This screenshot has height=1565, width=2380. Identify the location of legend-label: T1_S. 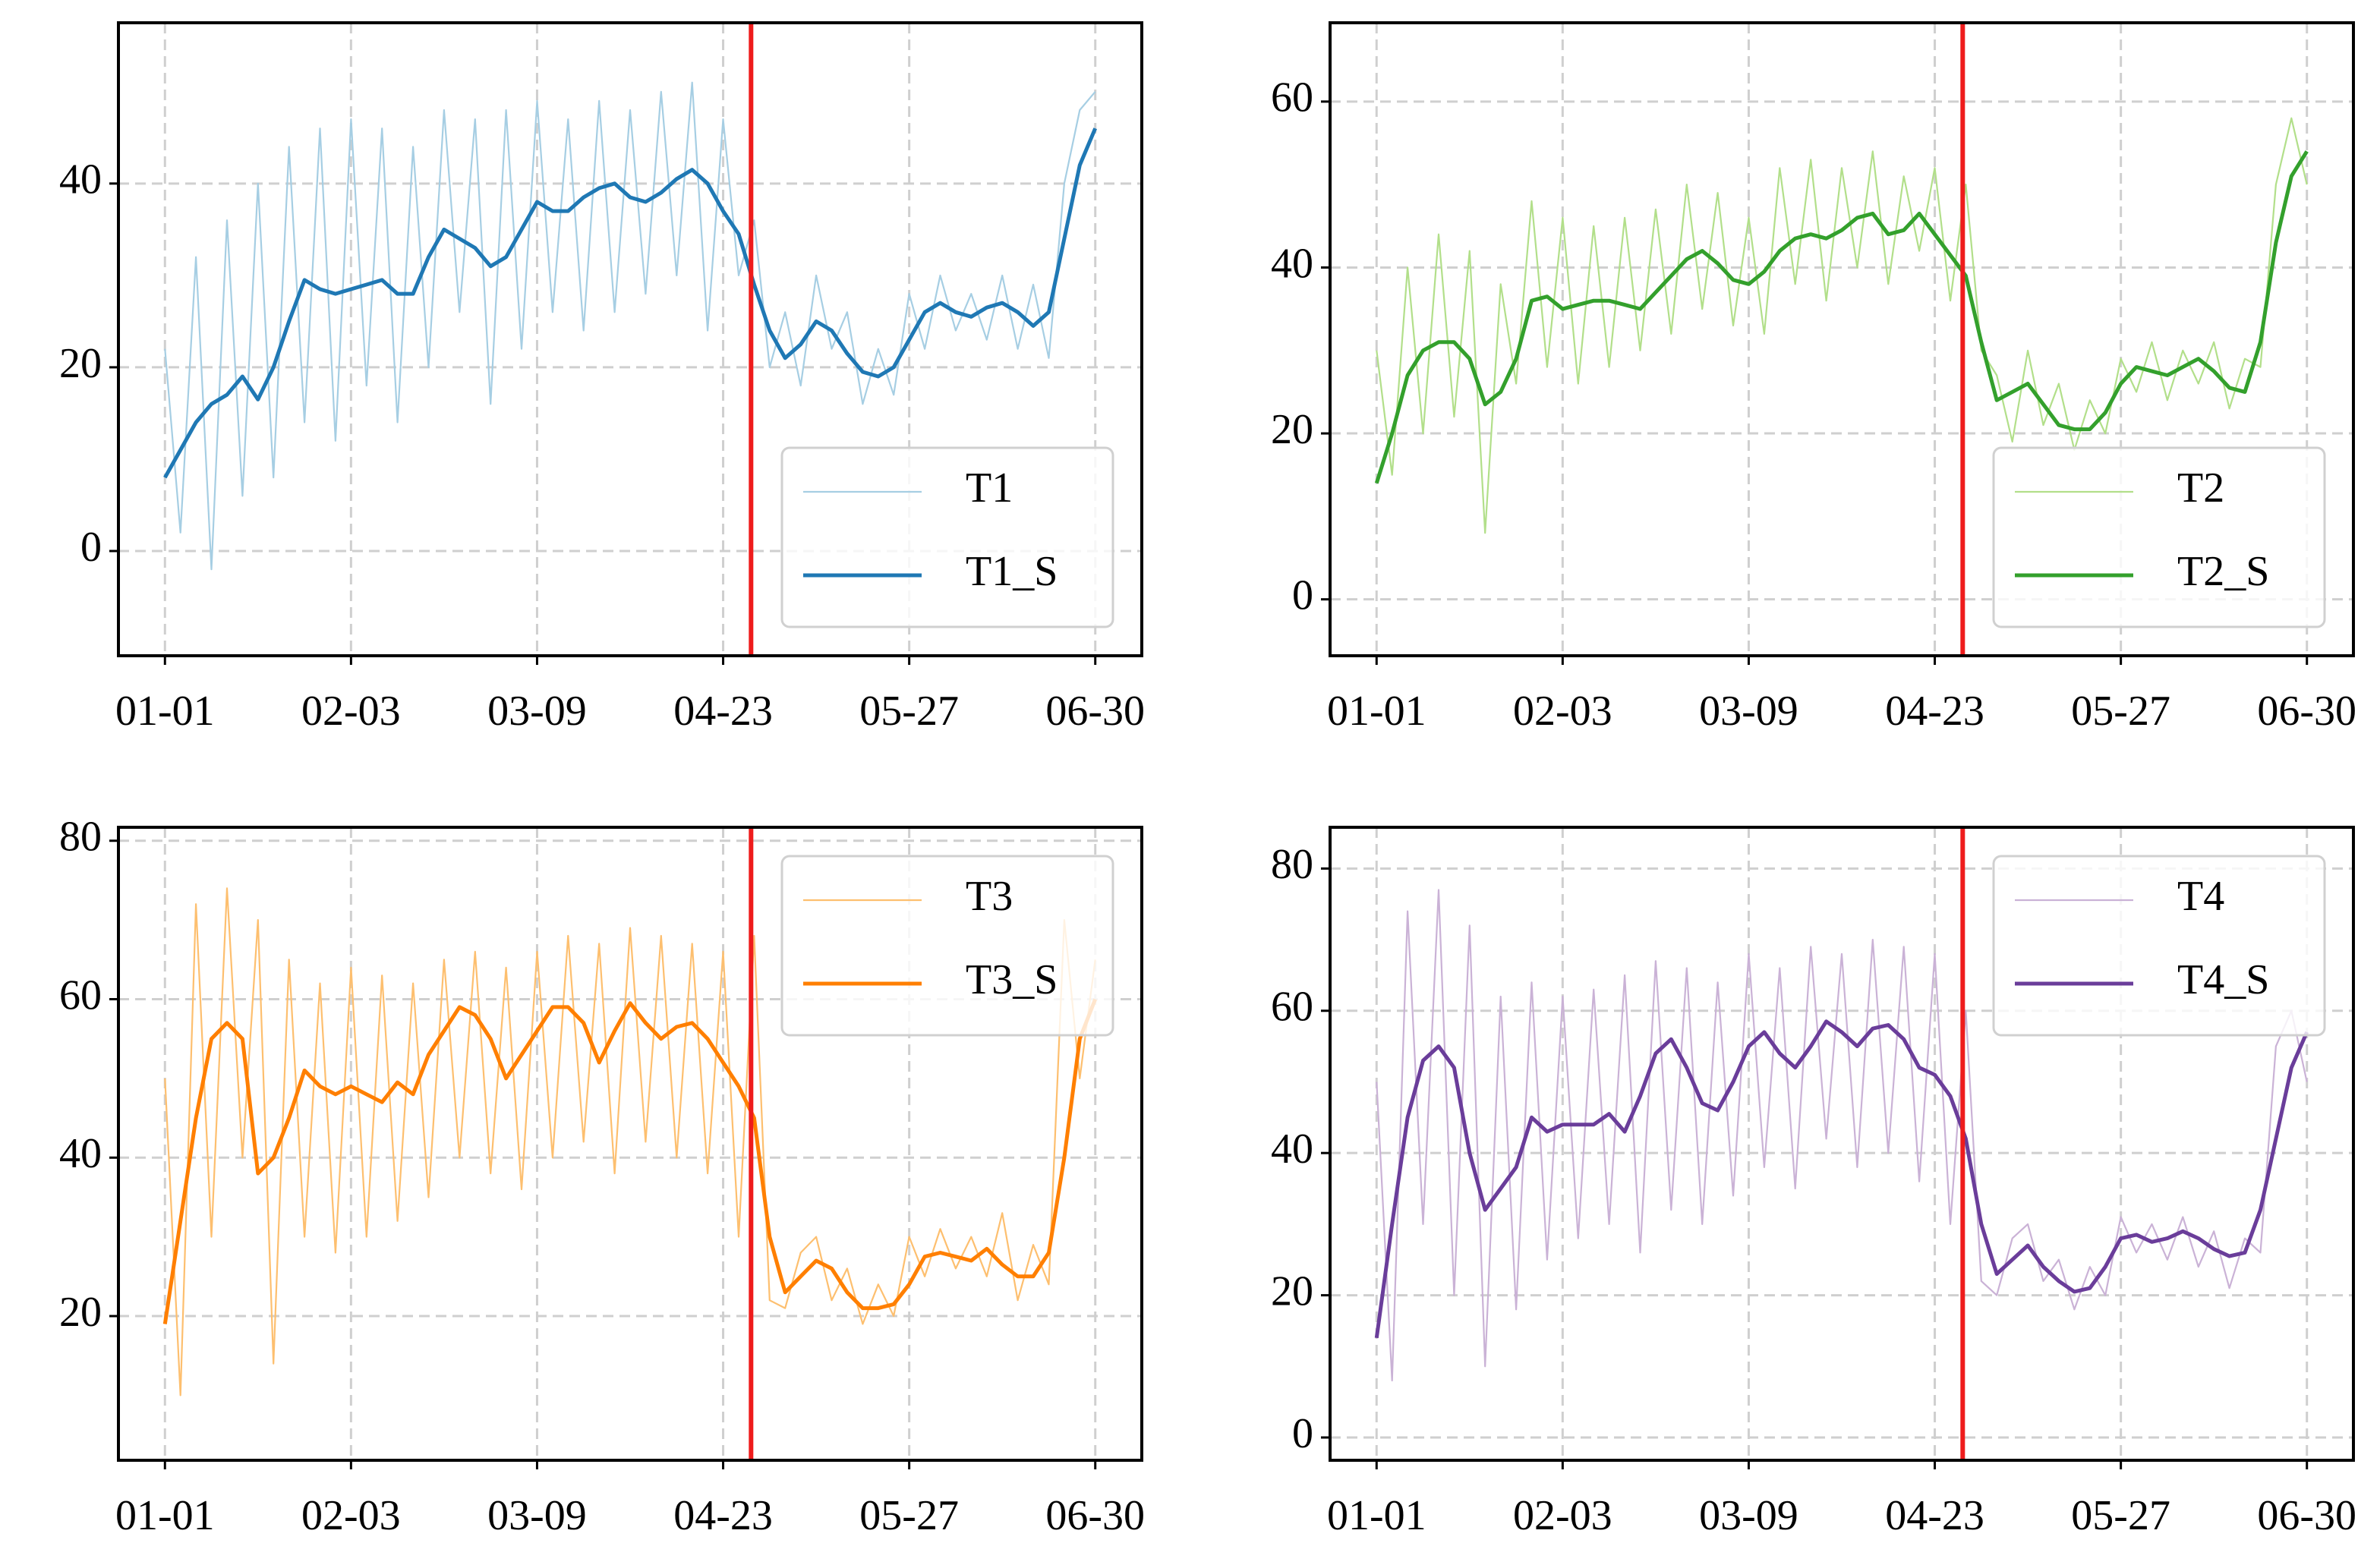
(1012, 572).